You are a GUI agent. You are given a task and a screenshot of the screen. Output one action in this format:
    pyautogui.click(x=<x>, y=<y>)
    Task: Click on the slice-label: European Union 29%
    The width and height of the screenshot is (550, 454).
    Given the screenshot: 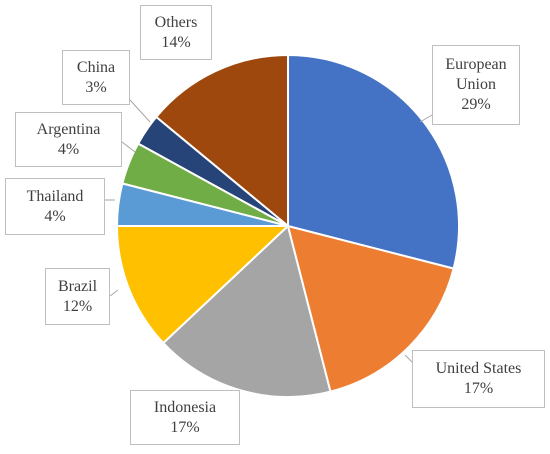 What is the action you would take?
    pyautogui.click(x=476, y=85)
    